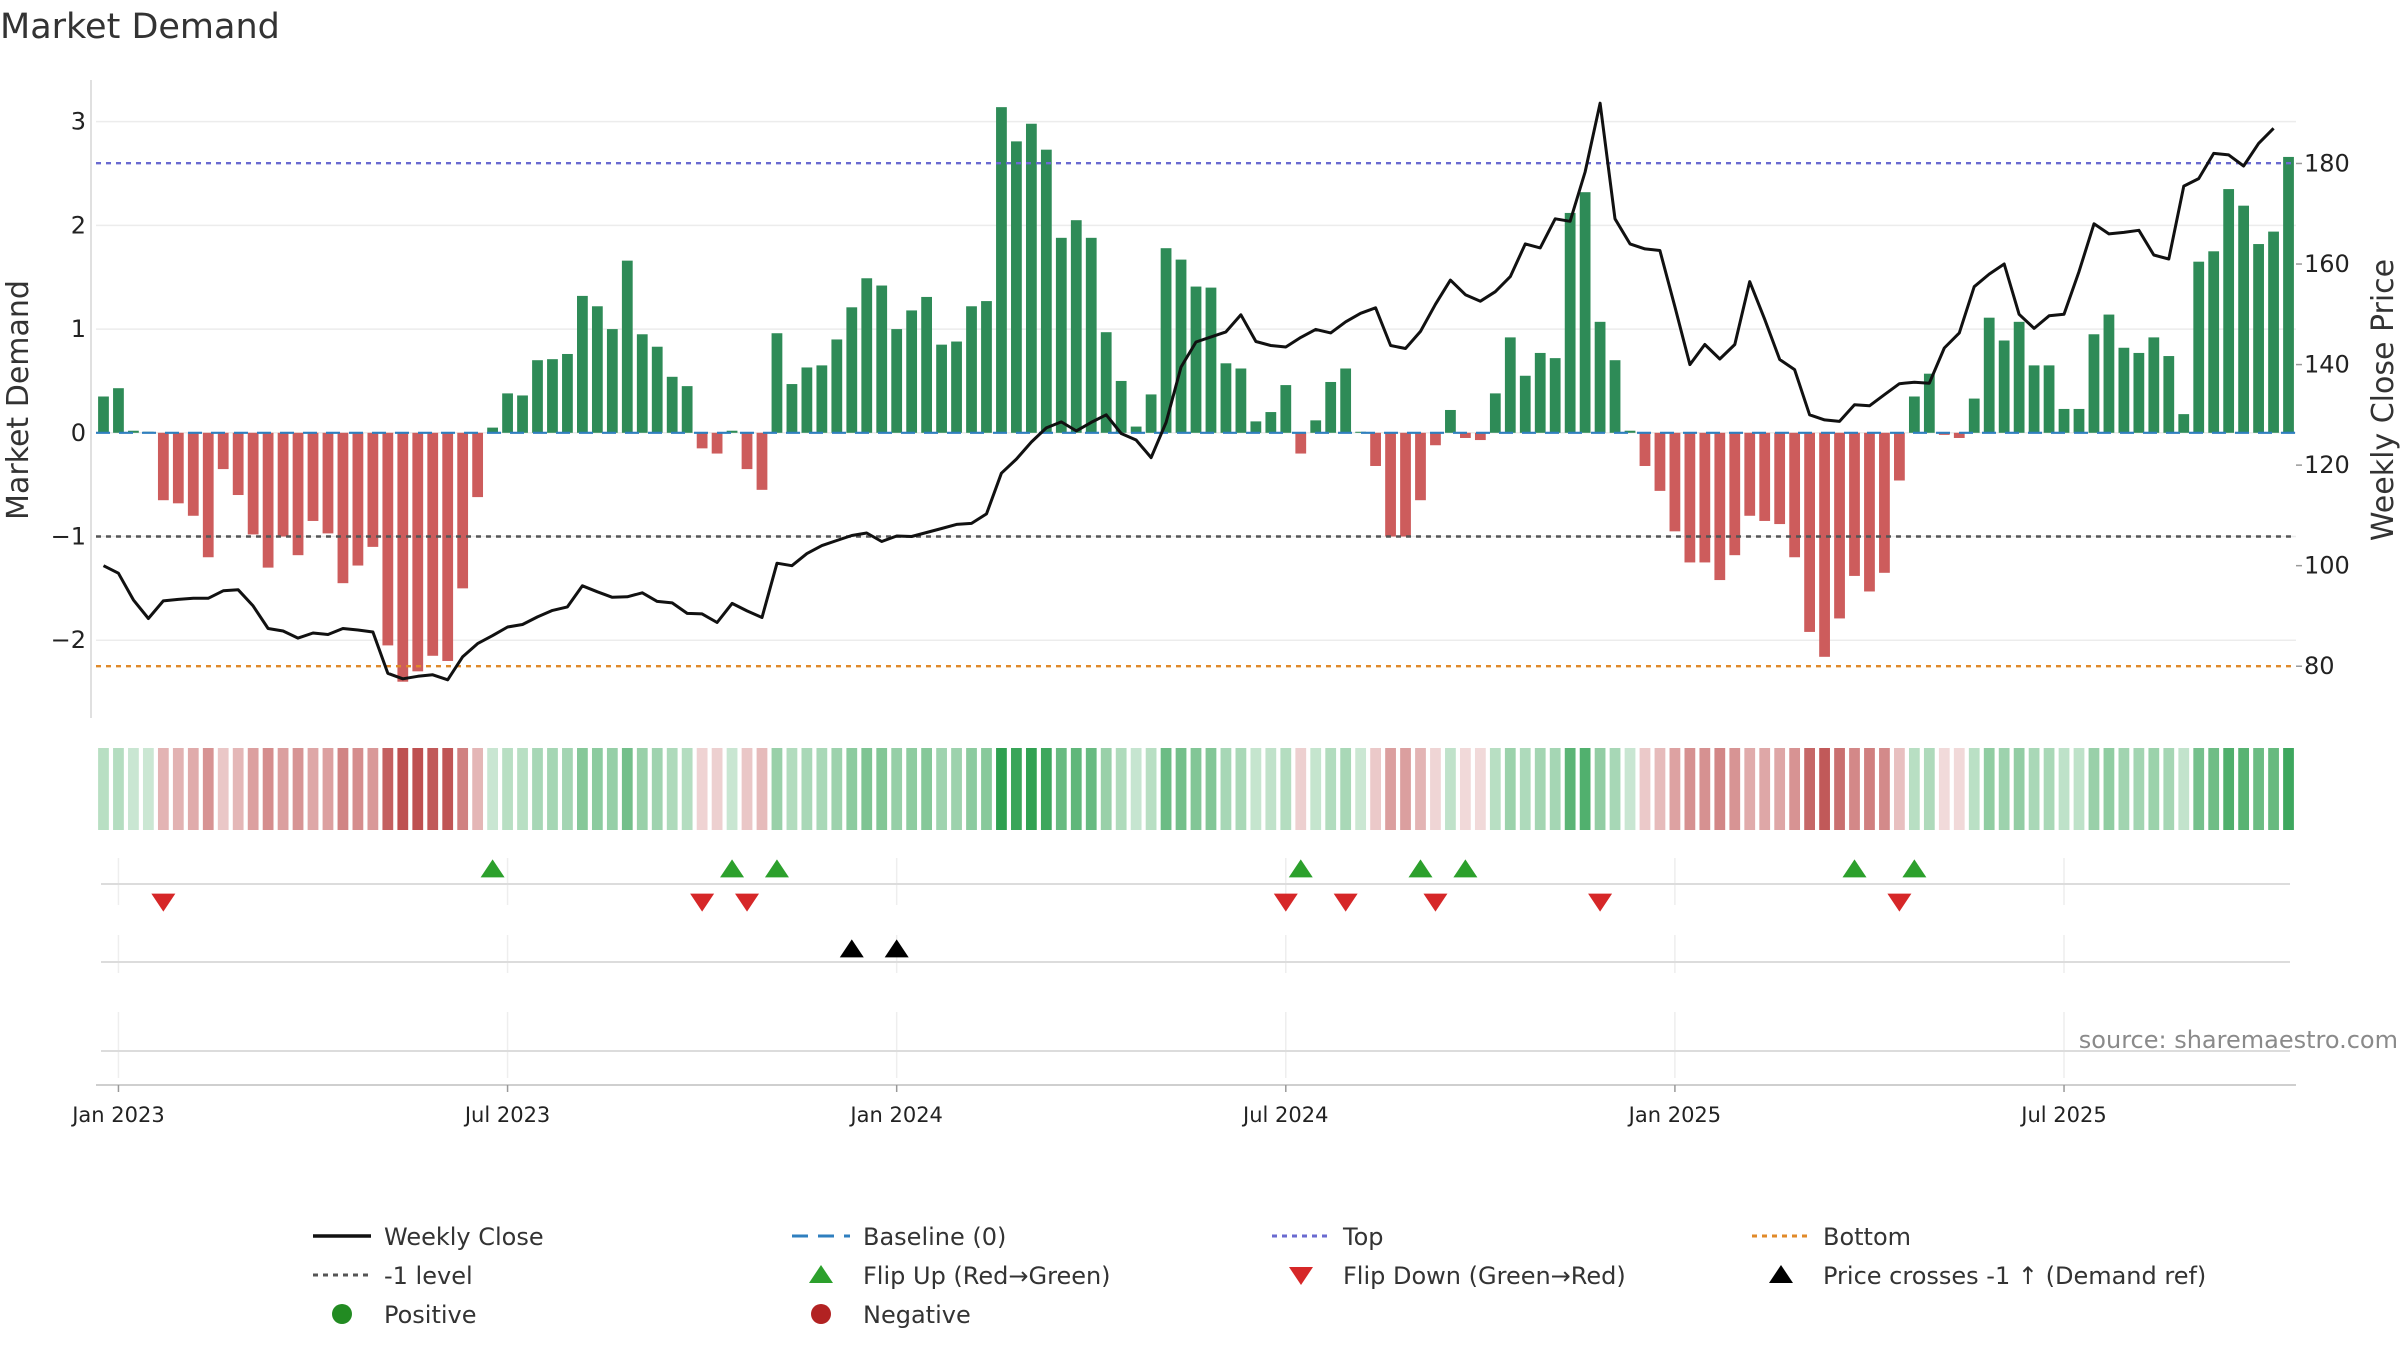 The height and width of the screenshot is (1350, 2400). Describe the element at coordinates (428, 1276) in the screenshot. I see `legend-label: -1 level` at that location.